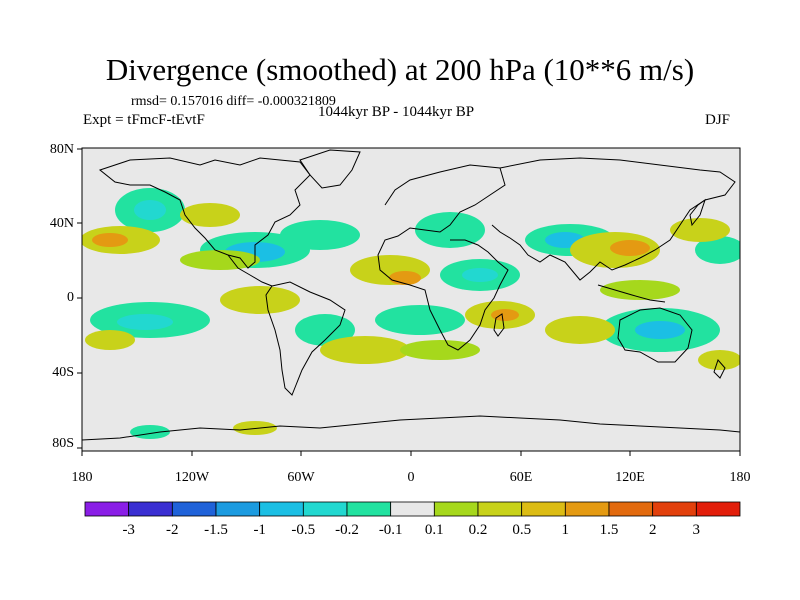 The image size is (800, 600). I want to click on y-tick-label: 80N, so click(61, 149).